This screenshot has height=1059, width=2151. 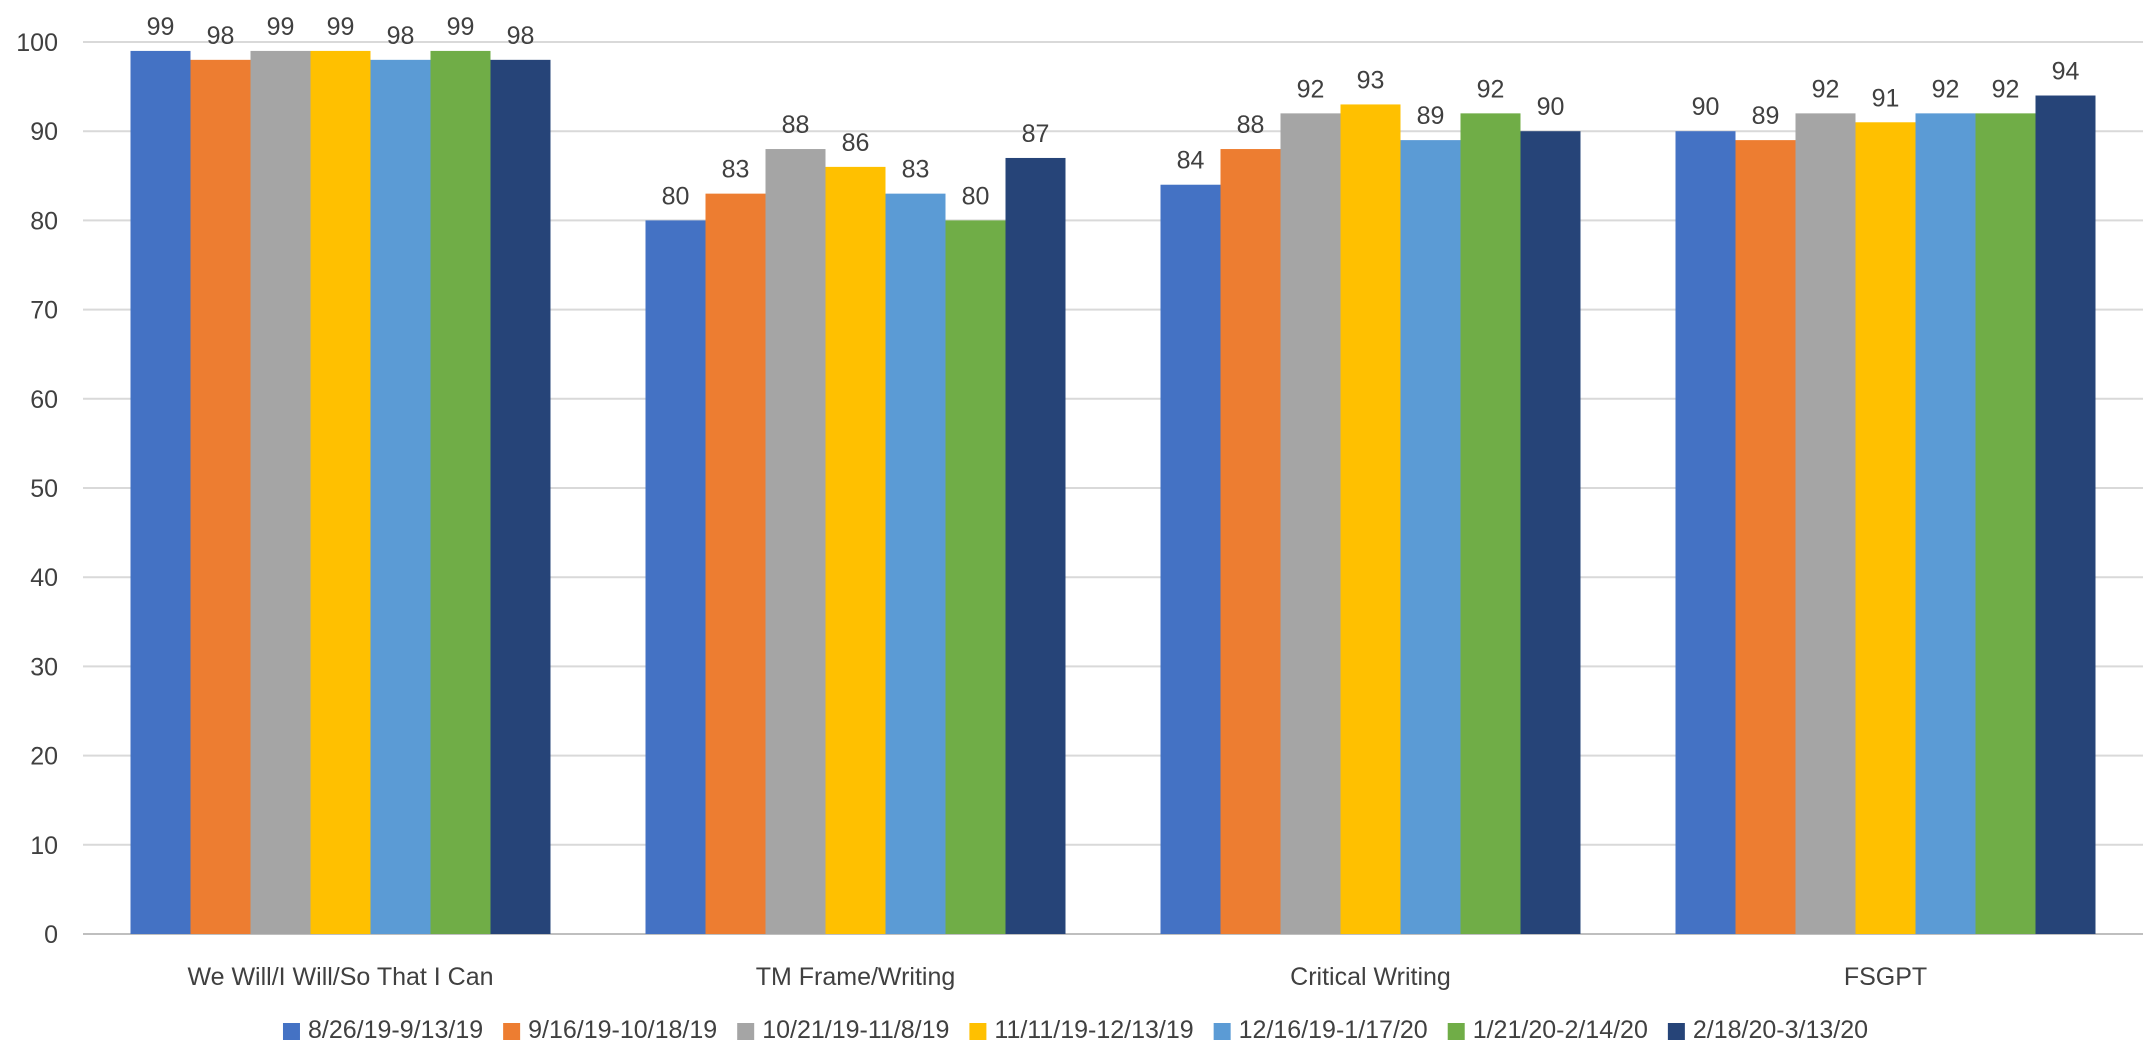 What do you see at coordinates (1780, 1030) in the screenshot?
I see `legend-label: 2/18/20-3/13/20` at bounding box center [1780, 1030].